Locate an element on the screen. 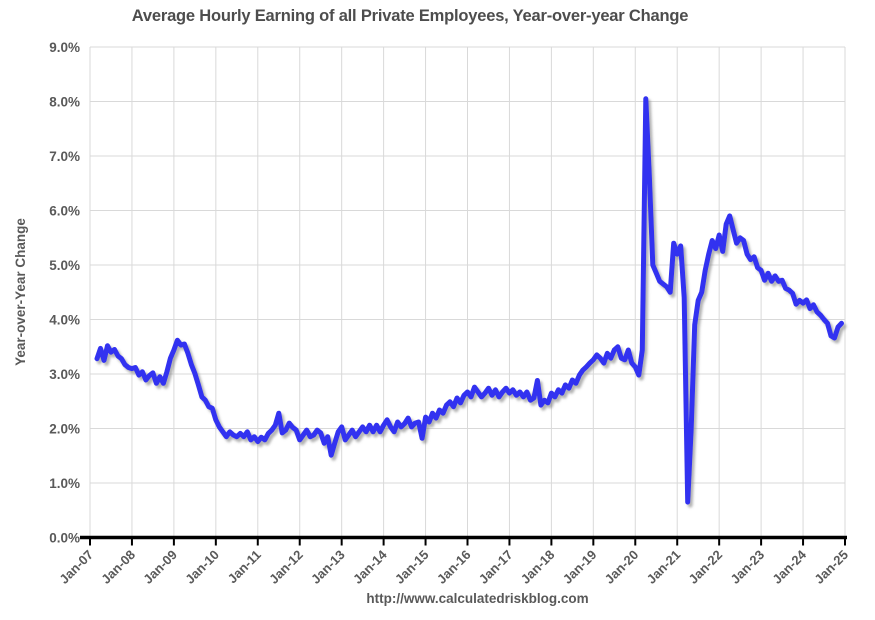 The width and height of the screenshot is (875, 620). x-tick-label: Jan-21 is located at coordinates (664, 567).